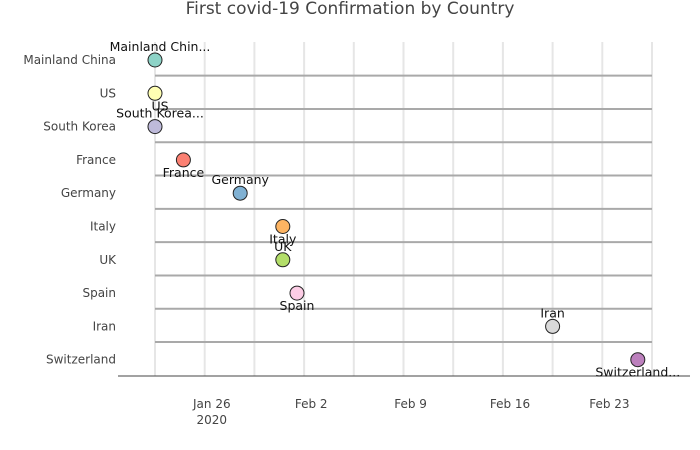  What do you see at coordinates (155, 93) in the screenshot?
I see `data-point-us` at bounding box center [155, 93].